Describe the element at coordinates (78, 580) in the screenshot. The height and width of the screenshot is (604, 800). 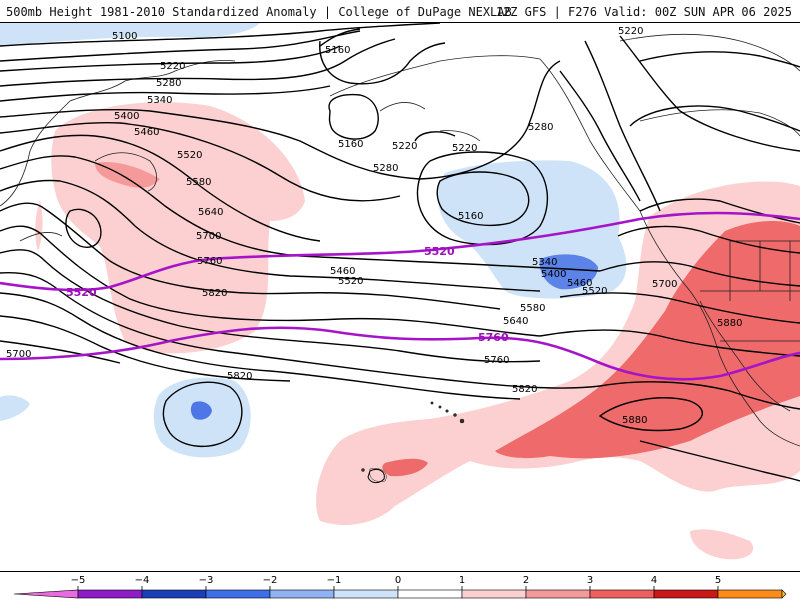
I see `colorbar-tick-label: −5` at that location.